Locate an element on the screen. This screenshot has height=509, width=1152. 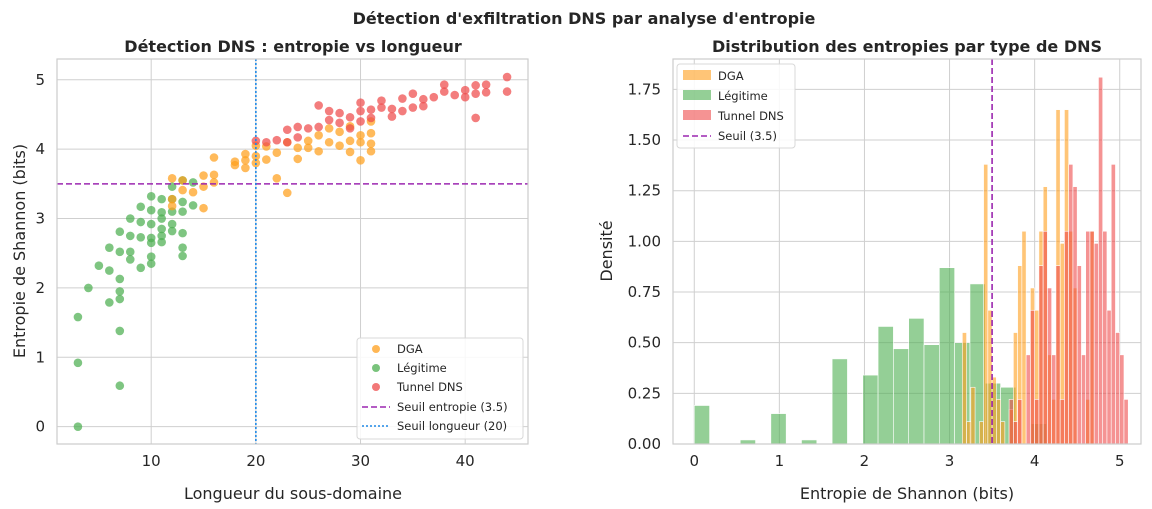
histogram-ytick-label: 0.25 is located at coordinates (644, 393).